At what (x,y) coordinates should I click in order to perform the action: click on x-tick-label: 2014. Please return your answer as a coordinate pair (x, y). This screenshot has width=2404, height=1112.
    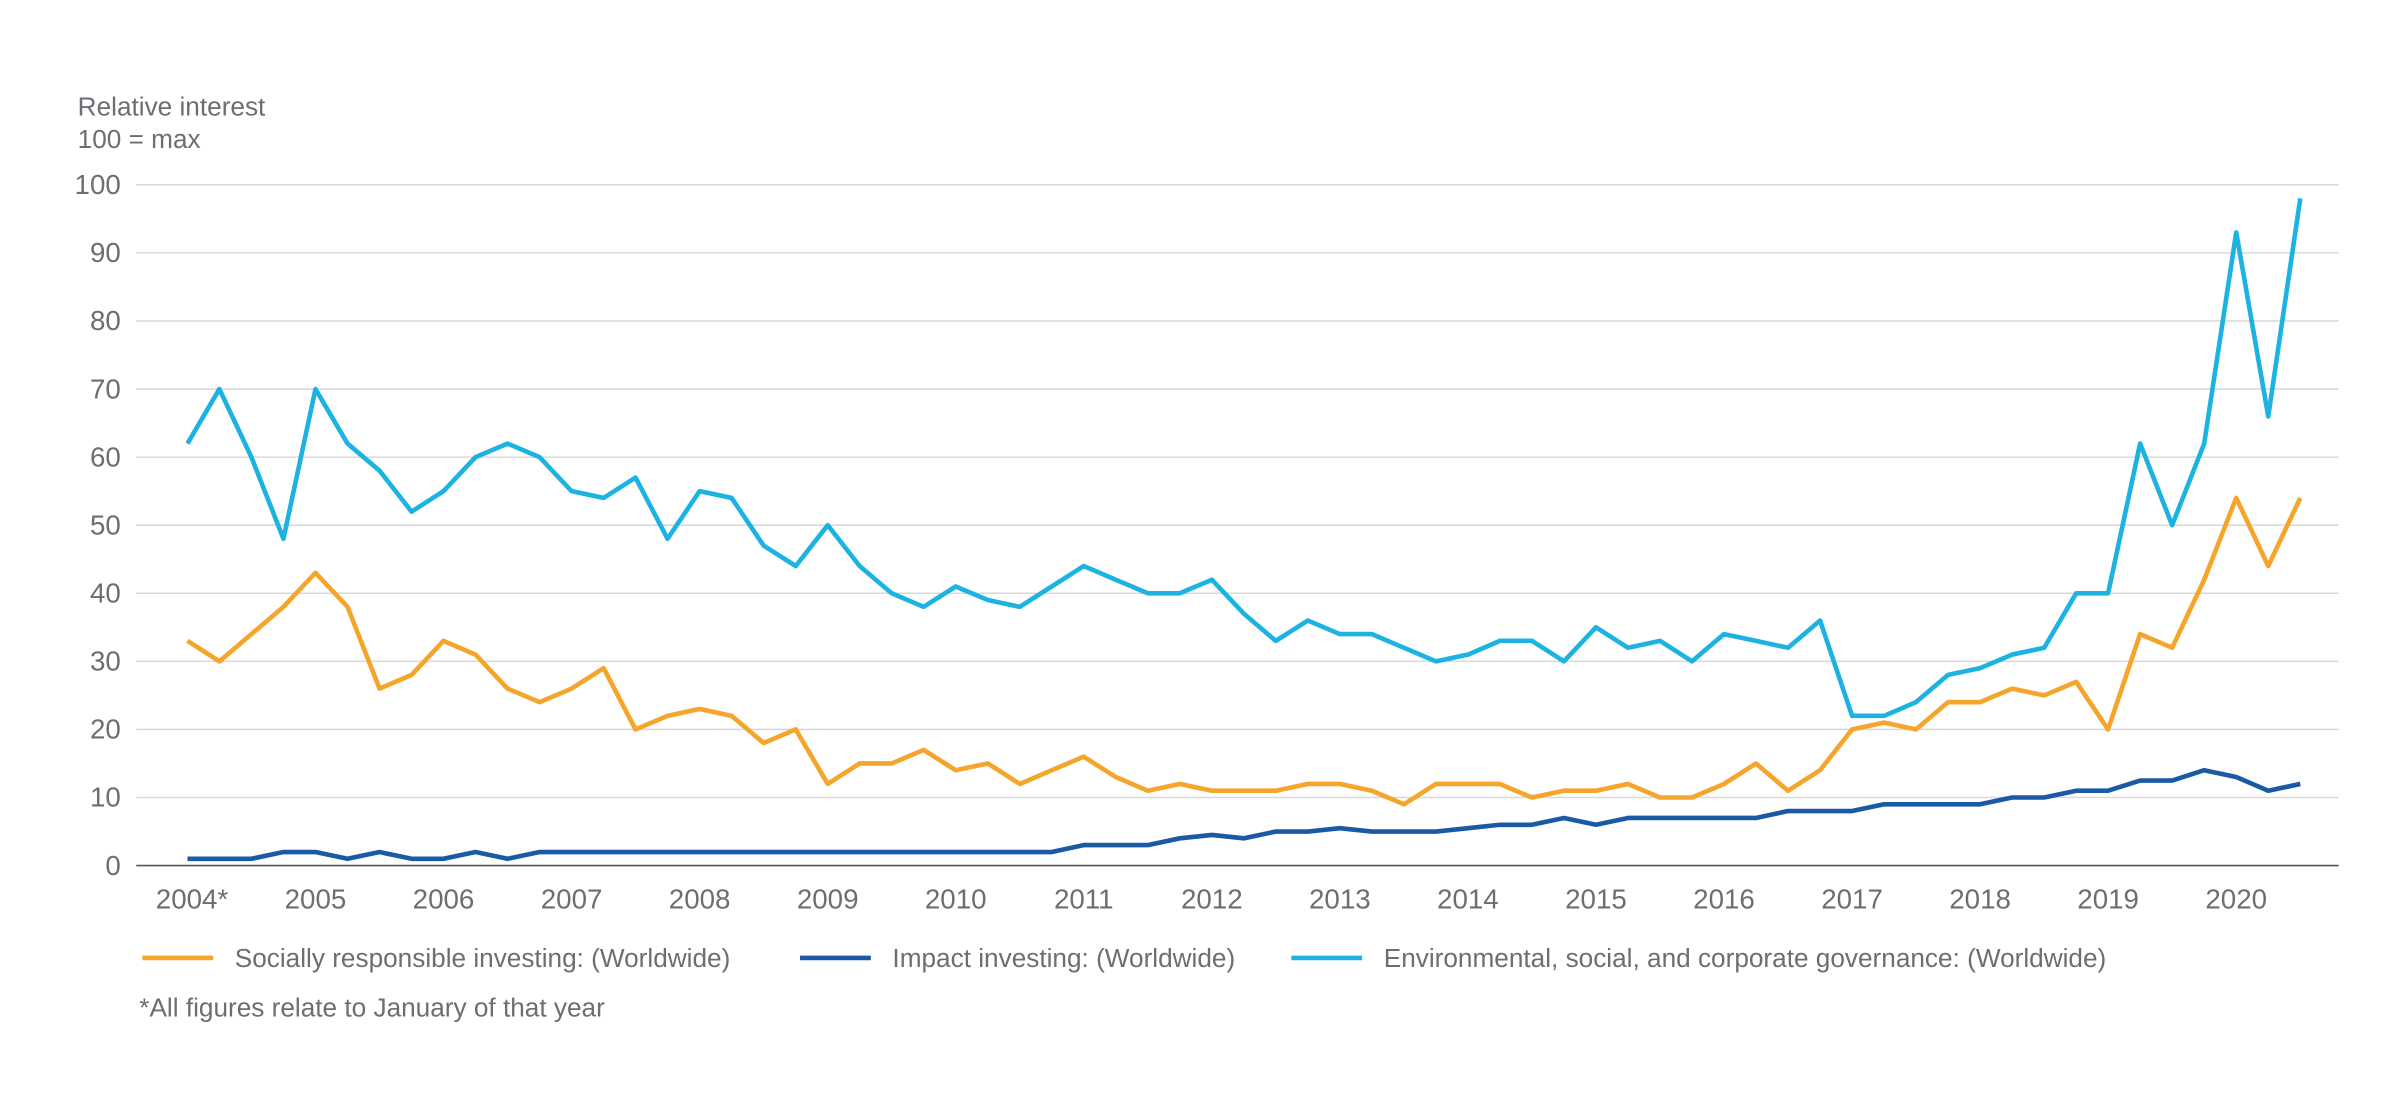
    Looking at the image, I should click on (1468, 899).